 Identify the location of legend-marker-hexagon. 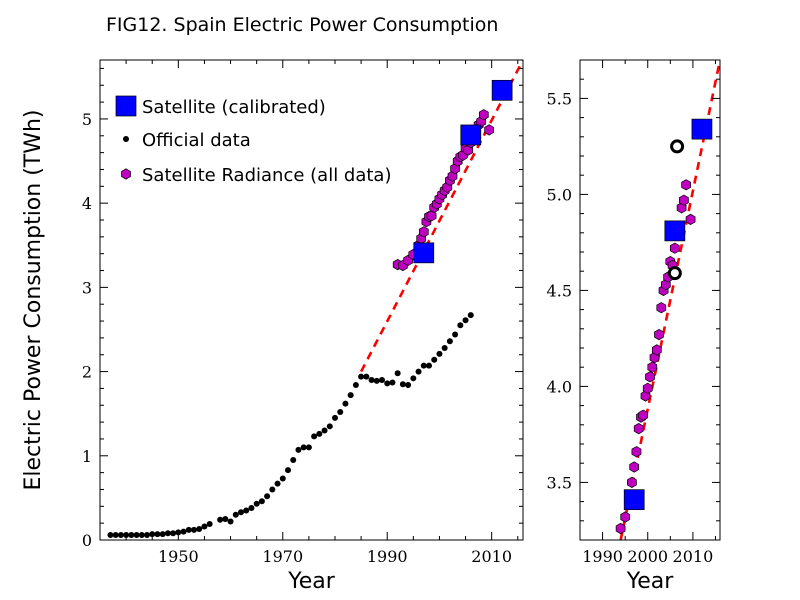
(126, 174).